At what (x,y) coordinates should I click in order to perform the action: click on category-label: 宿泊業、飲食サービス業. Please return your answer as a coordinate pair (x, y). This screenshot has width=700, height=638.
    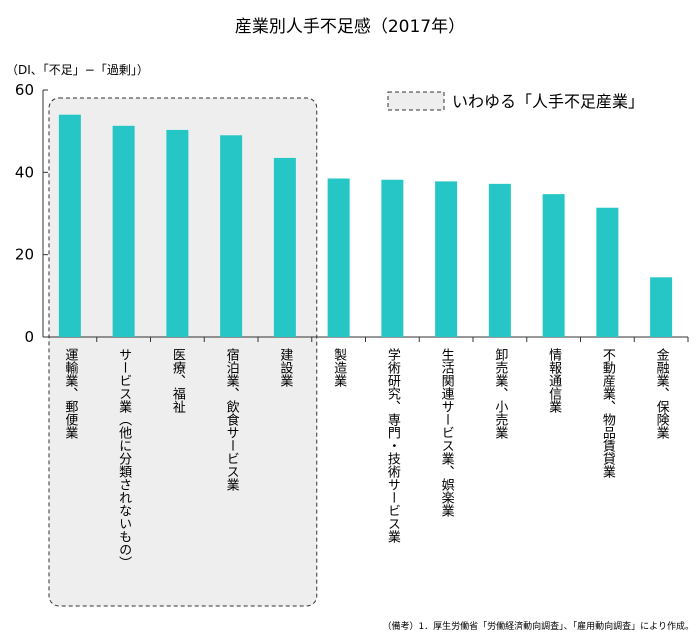
    Looking at the image, I should click on (232, 419).